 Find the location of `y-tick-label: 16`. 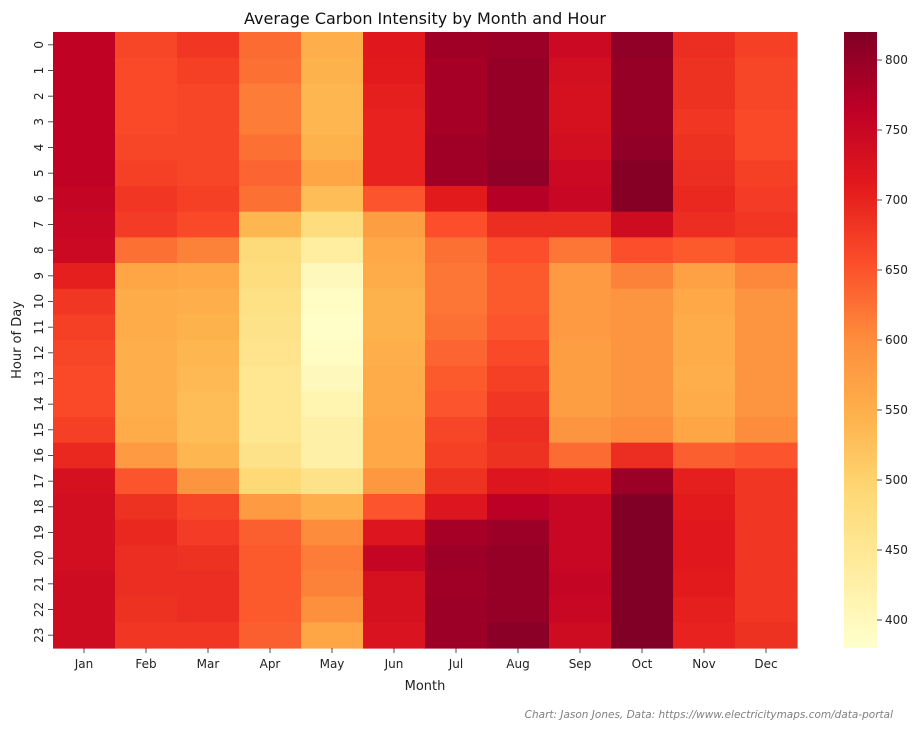

y-tick-label: 16 is located at coordinates (39, 455).